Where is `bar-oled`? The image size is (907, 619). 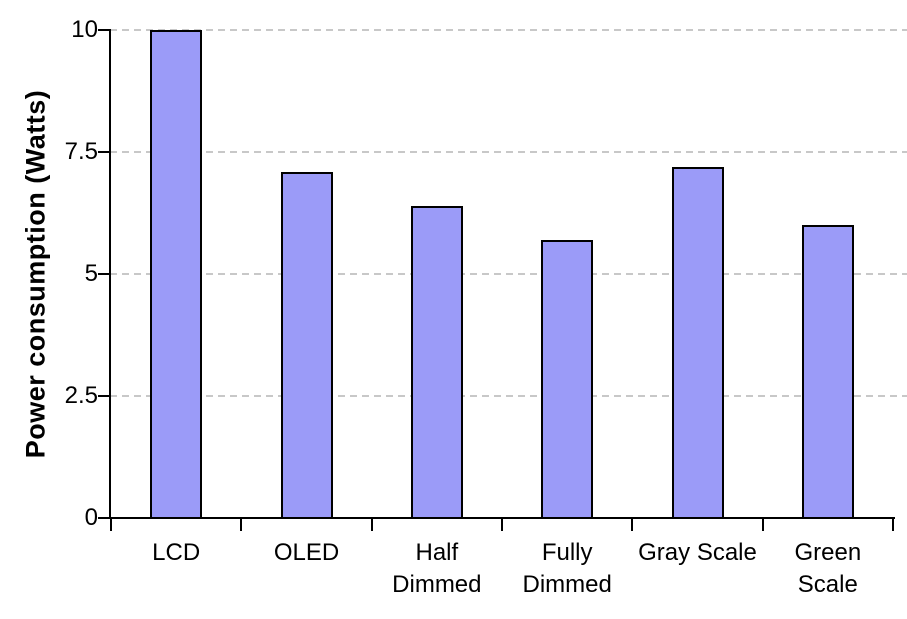
bar-oled is located at coordinates (306, 344).